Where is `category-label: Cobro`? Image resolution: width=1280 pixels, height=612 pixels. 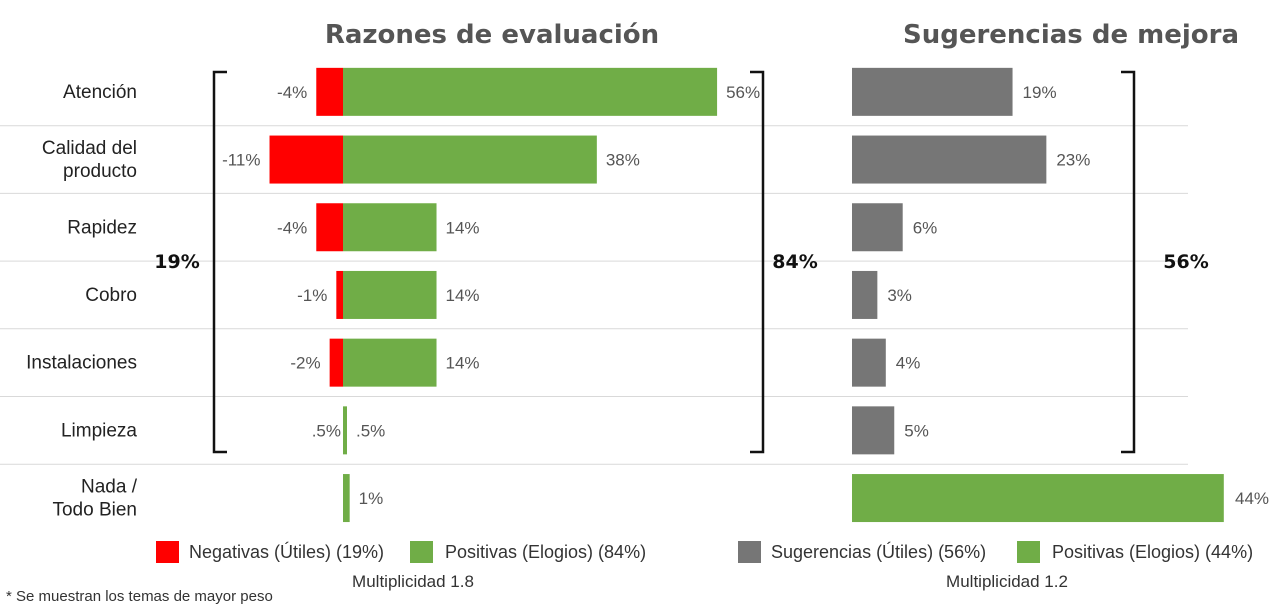
category-label: Cobro is located at coordinates (111, 295).